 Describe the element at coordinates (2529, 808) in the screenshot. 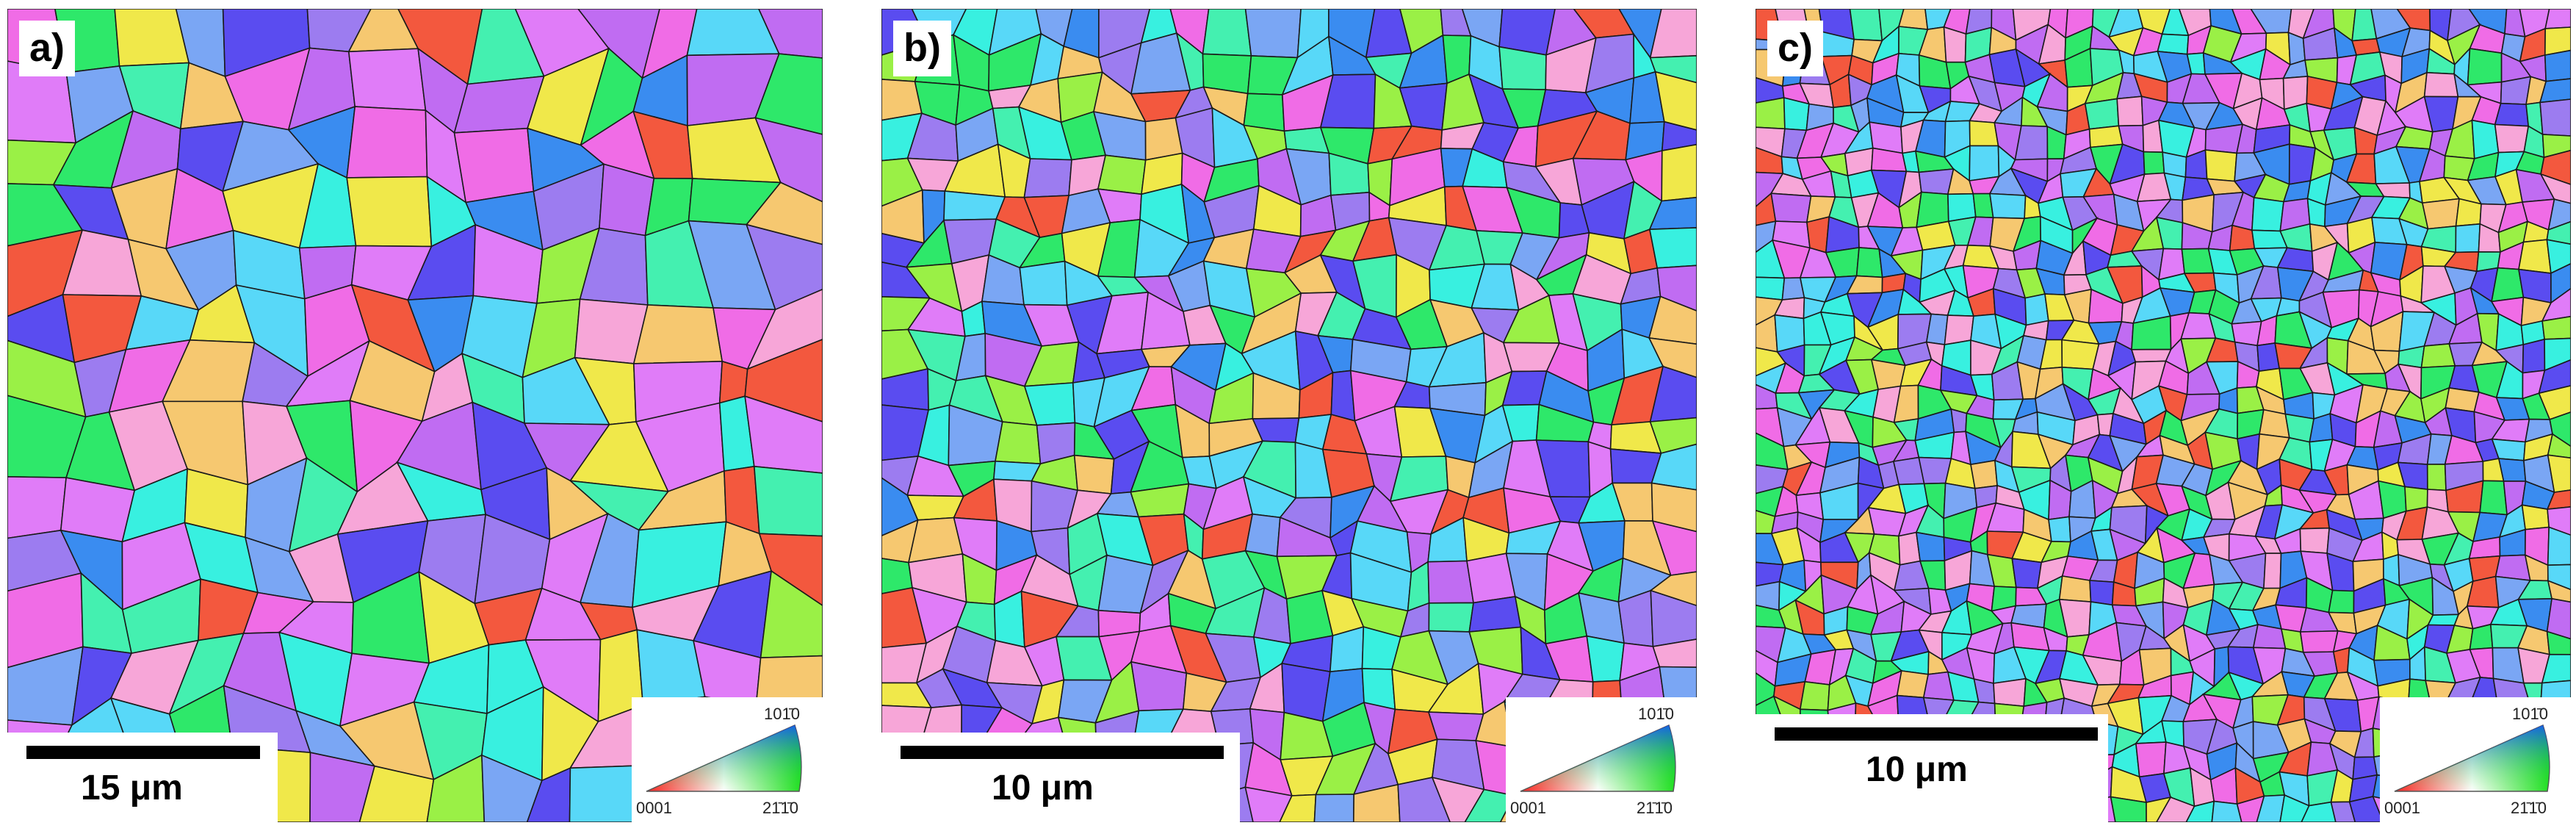

I see `legend-right-label-c: 21̄1̄0` at that location.